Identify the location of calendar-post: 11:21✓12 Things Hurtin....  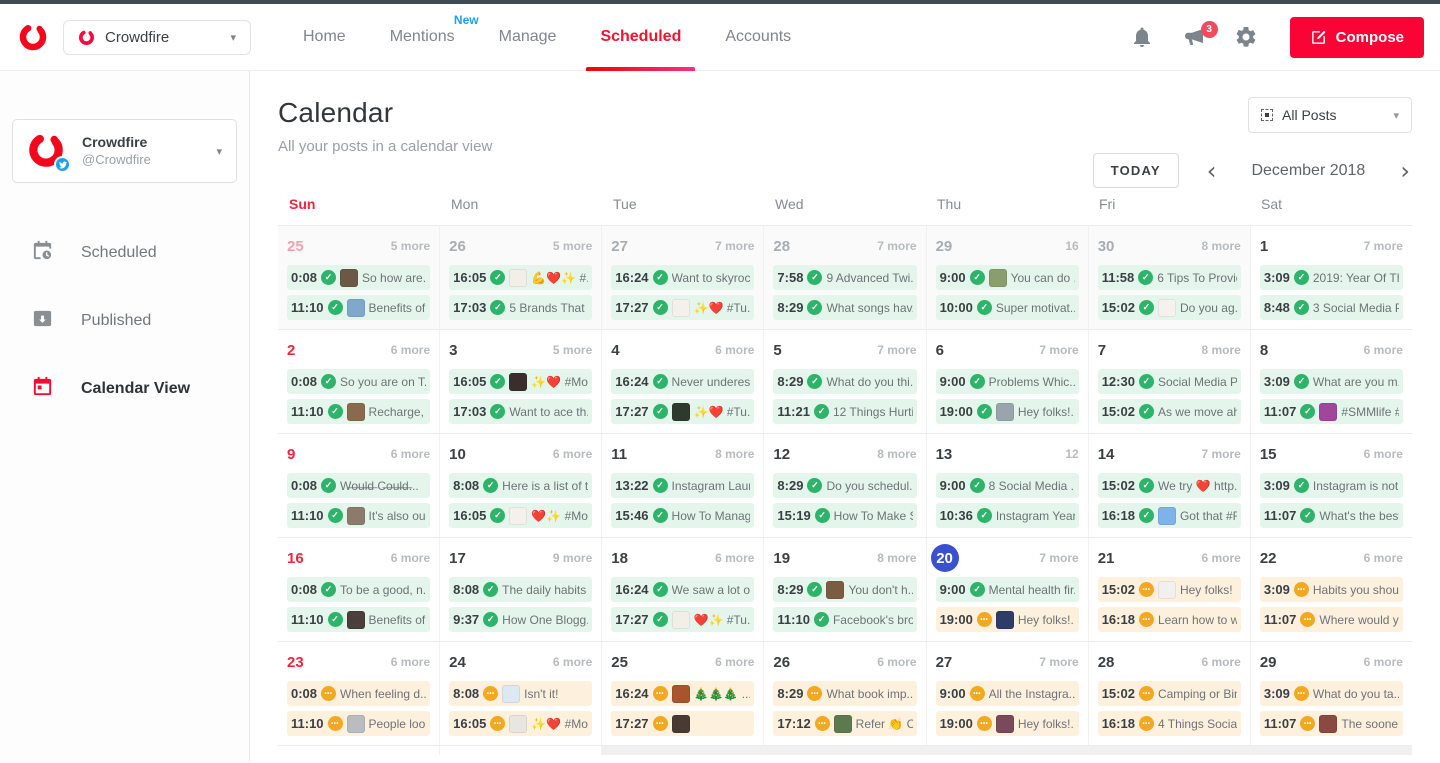
(845, 411).